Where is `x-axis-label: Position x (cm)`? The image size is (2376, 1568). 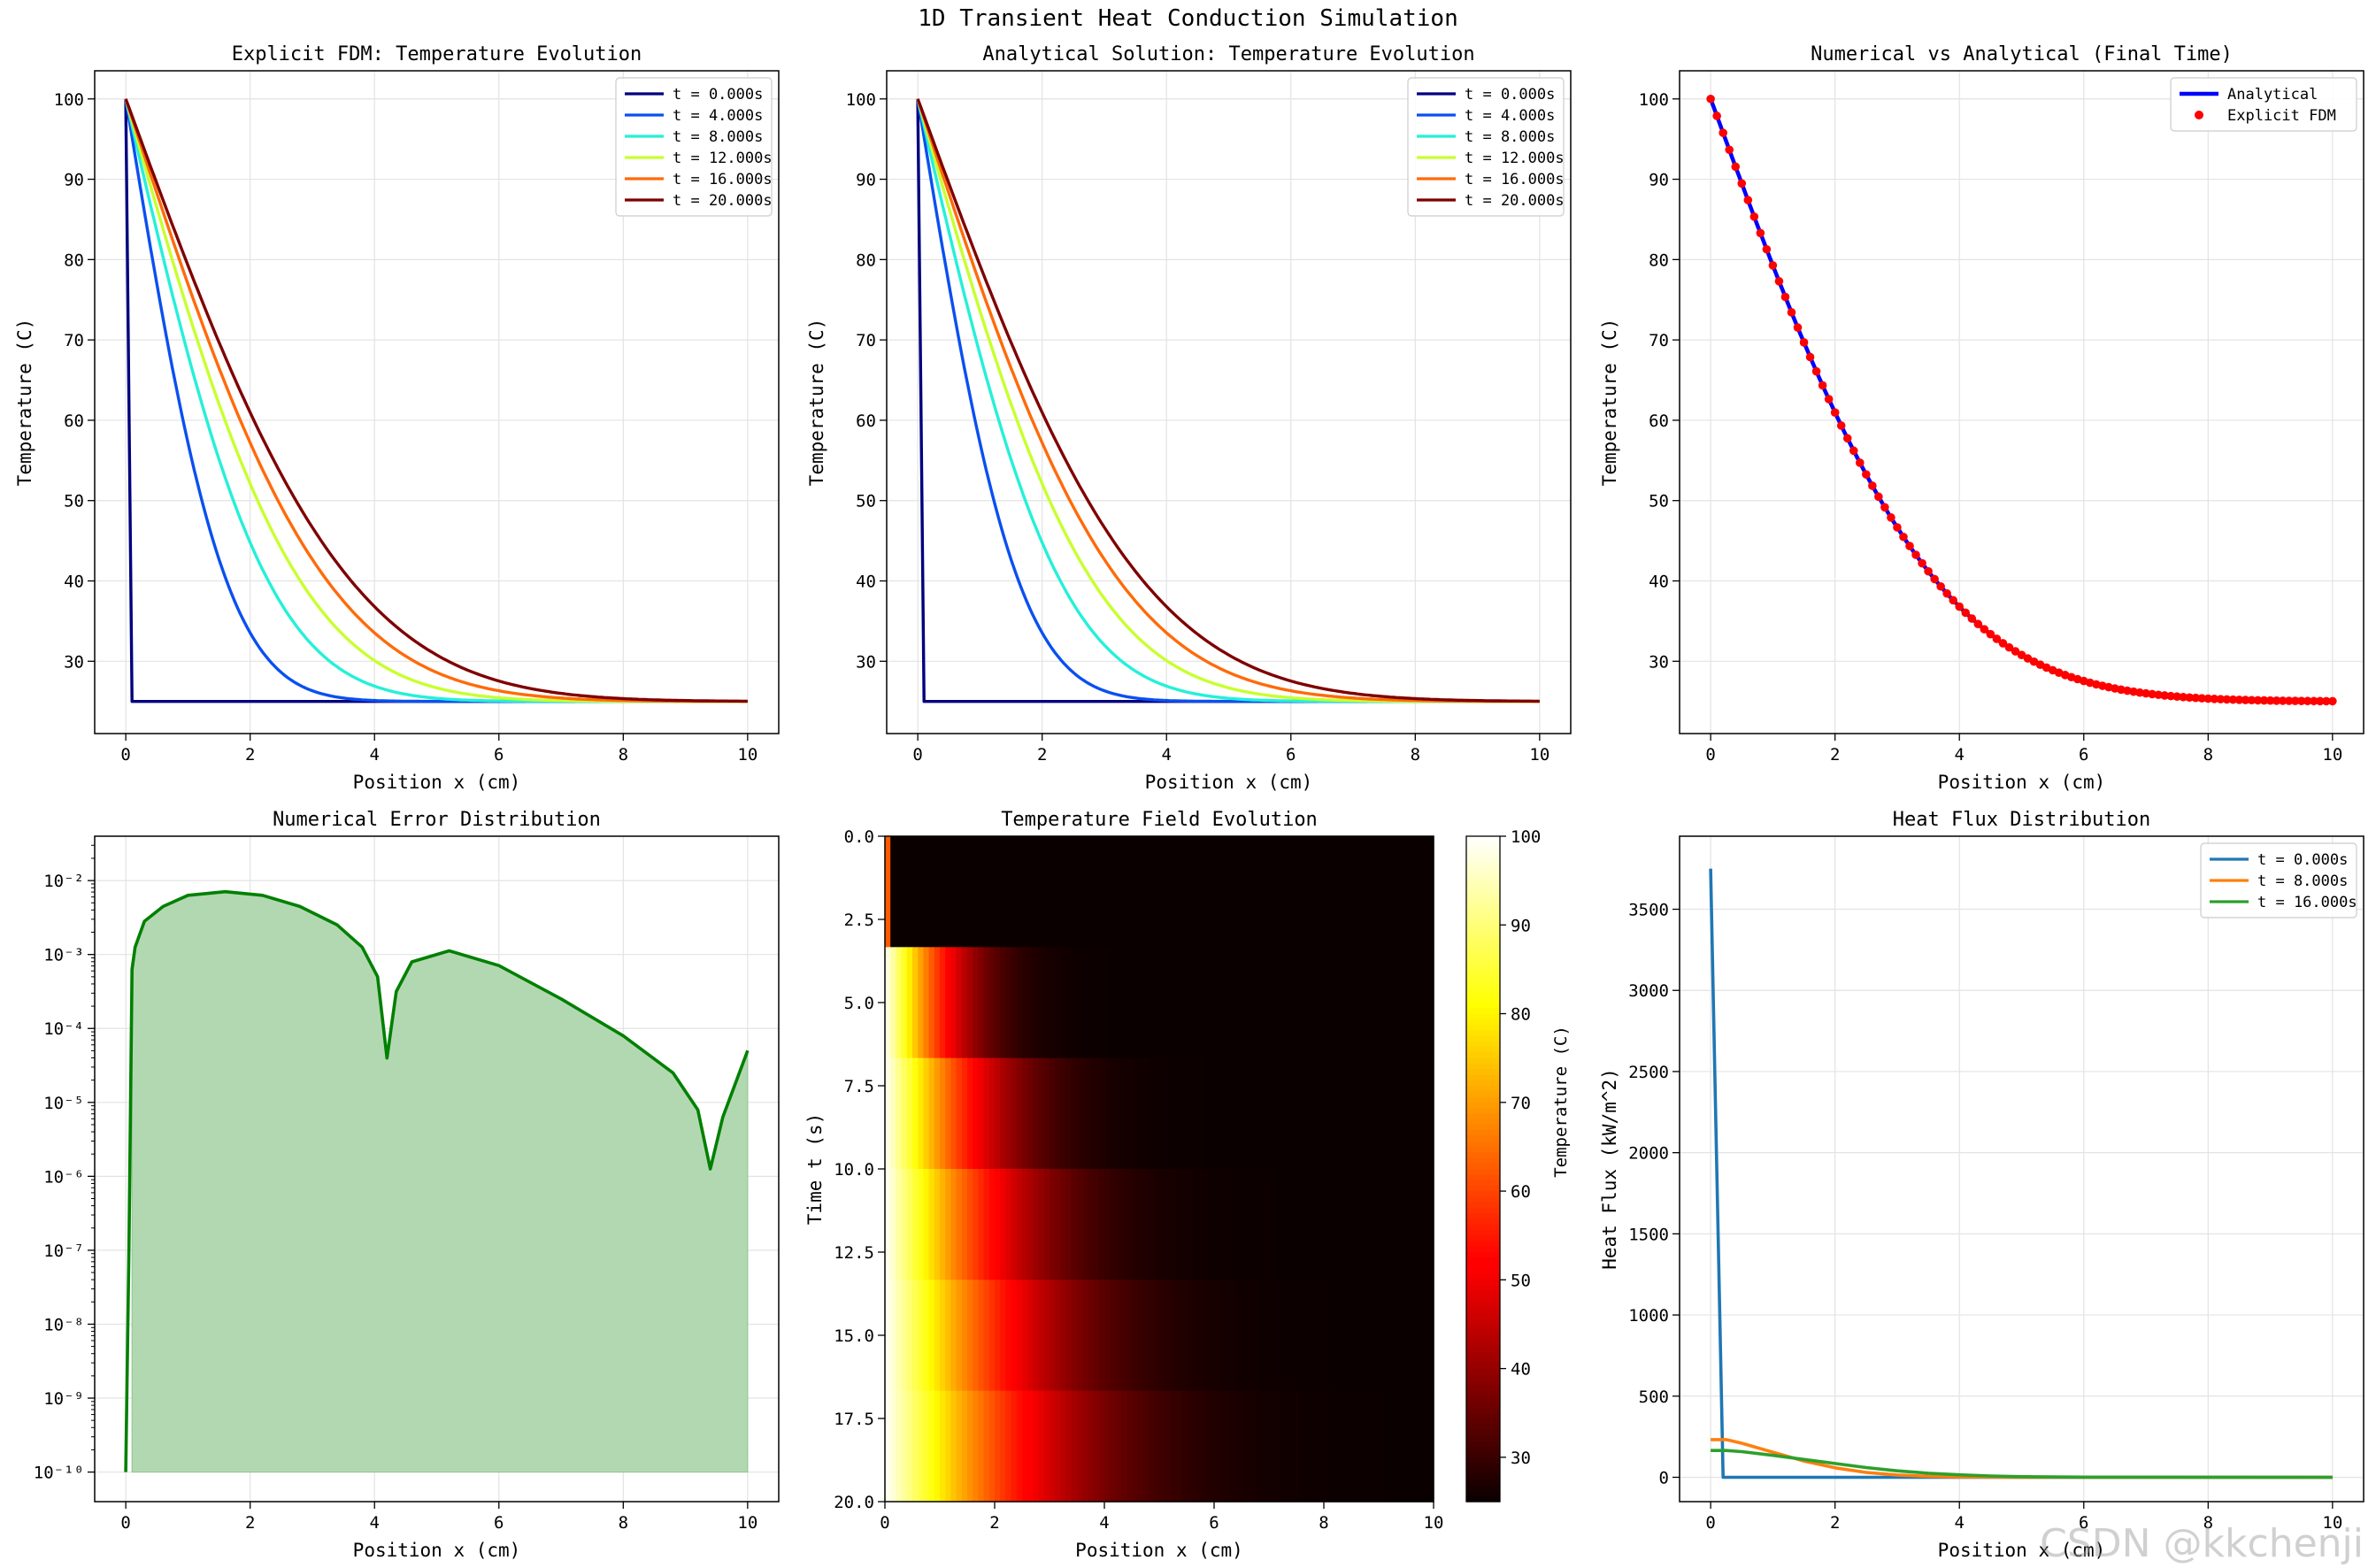
x-axis-label: Position x (cm) is located at coordinates (2022, 1550).